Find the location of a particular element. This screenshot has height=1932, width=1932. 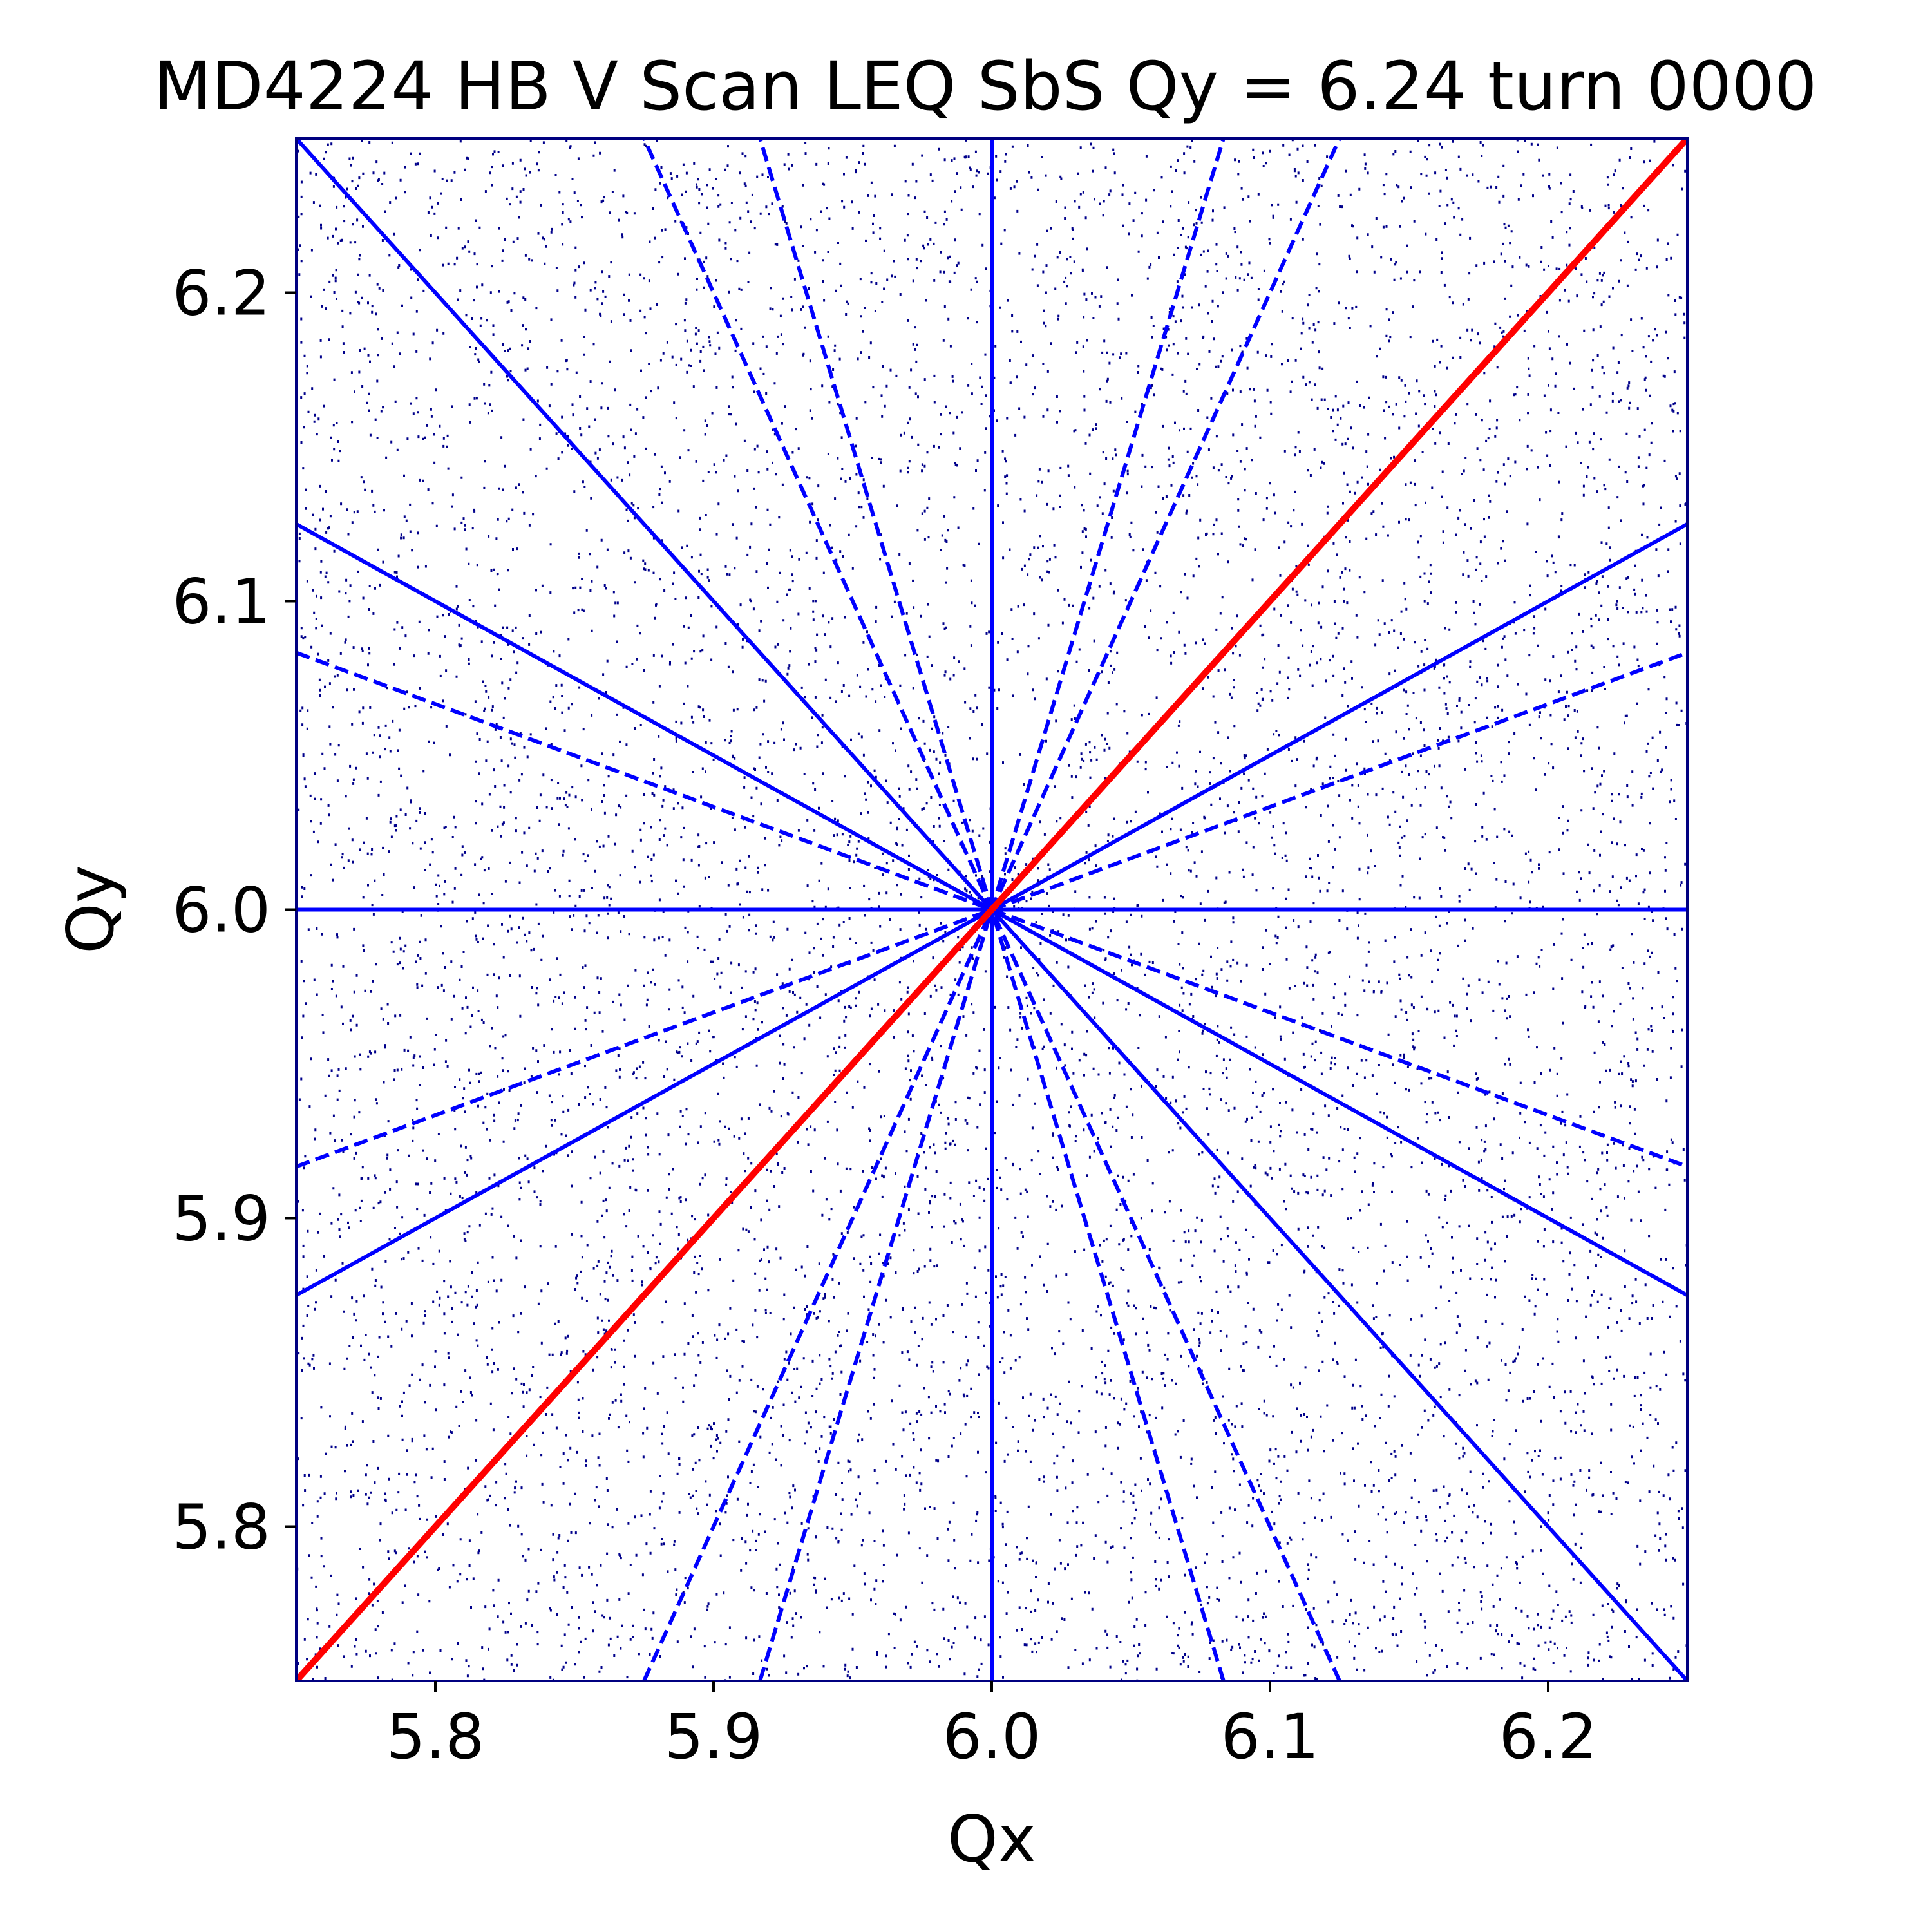

y-axis-label: Qy is located at coordinates (91, 910).